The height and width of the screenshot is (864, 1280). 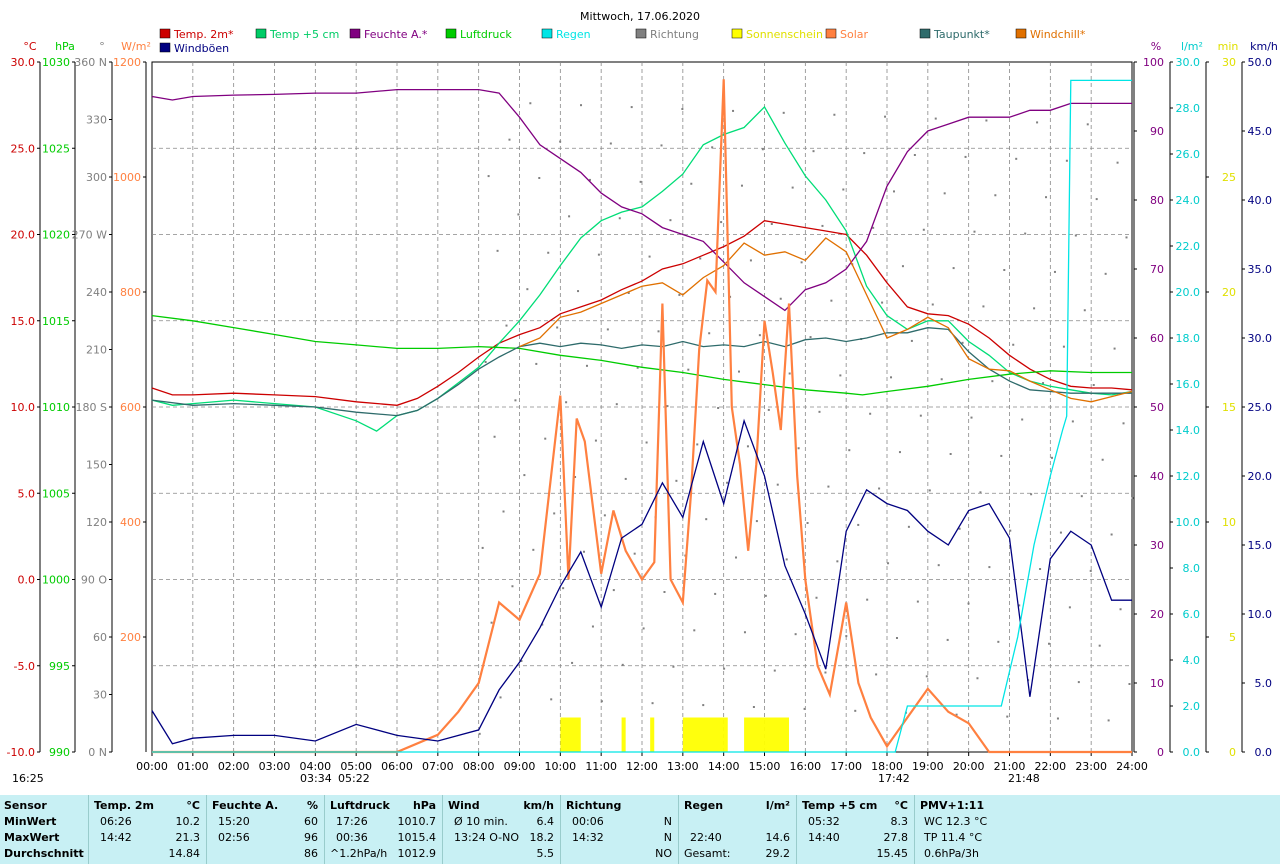 I want to click on wind-max-time: 13:24 O-NO, so click(x=487, y=837).